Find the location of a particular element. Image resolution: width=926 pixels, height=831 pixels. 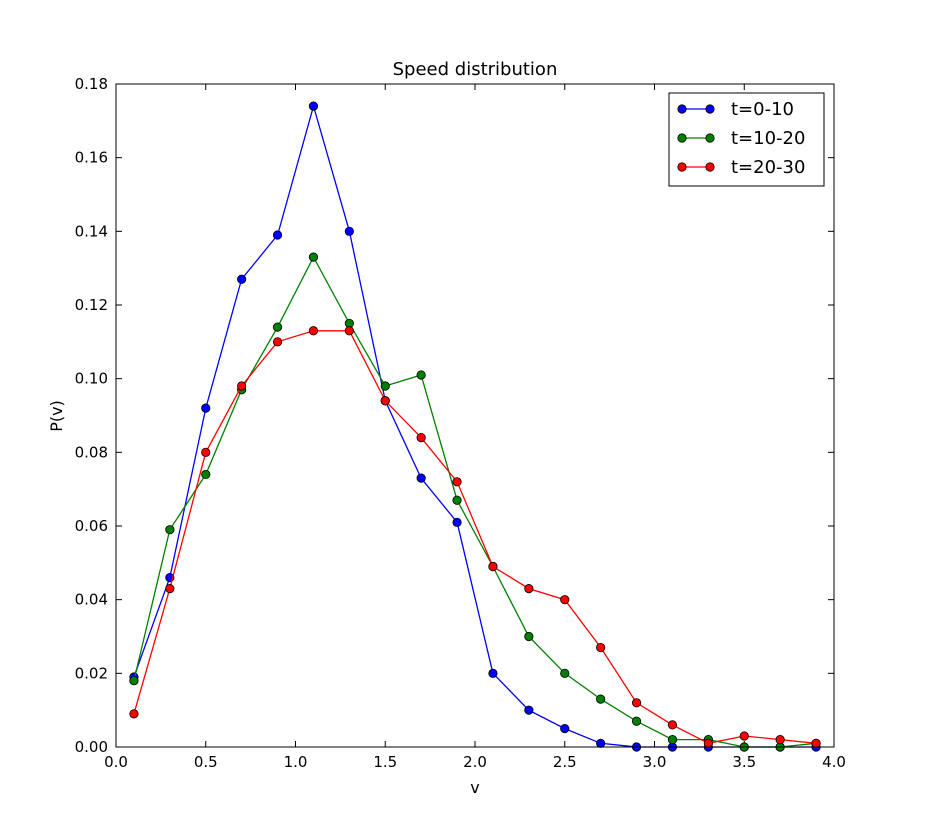

x-axis-title: v is located at coordinates (474, 787).